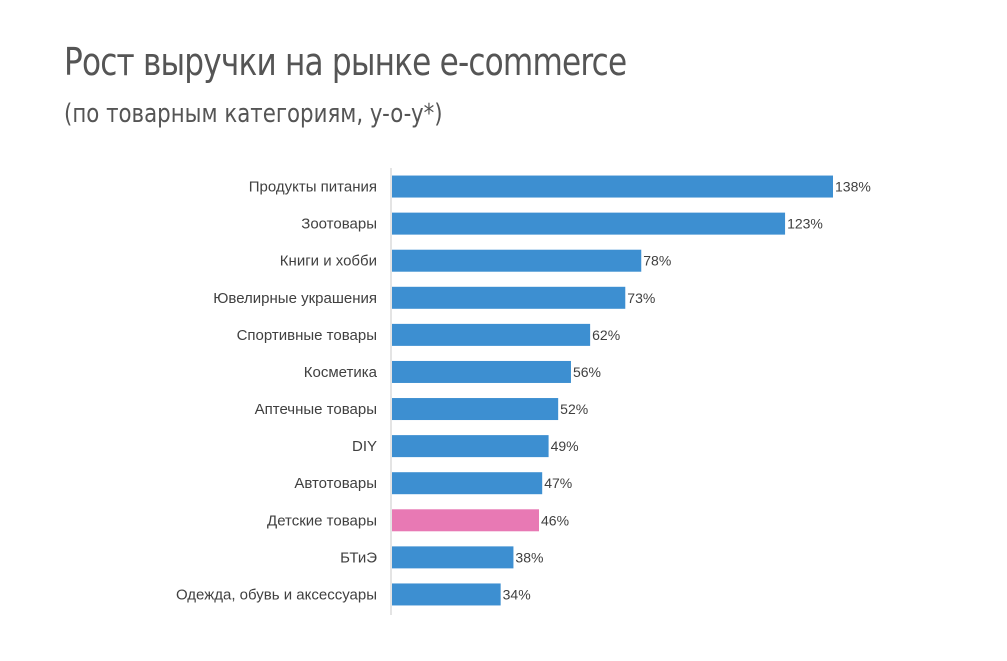 The width and height of the screenshot is (1007, 661). What do you see at coordinates (465, 520) in the screenshot?
I see `bar-highlighted` at bounding box center [465, 520].